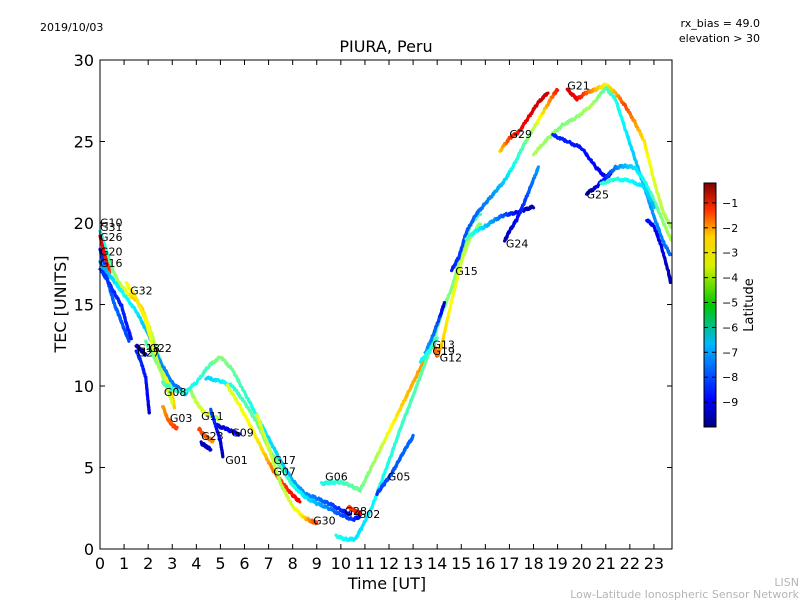  What do you see at coordinates (654, 563) in the screenshot?
I see `x-tick-label: 23` at bounding box center [654, 563].